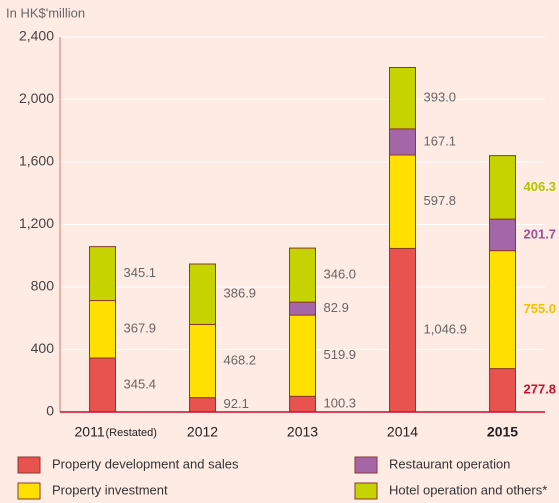 This screenshot has height=503, width=559. I want to click on value-label: 1,046.9, so click(445, 329).